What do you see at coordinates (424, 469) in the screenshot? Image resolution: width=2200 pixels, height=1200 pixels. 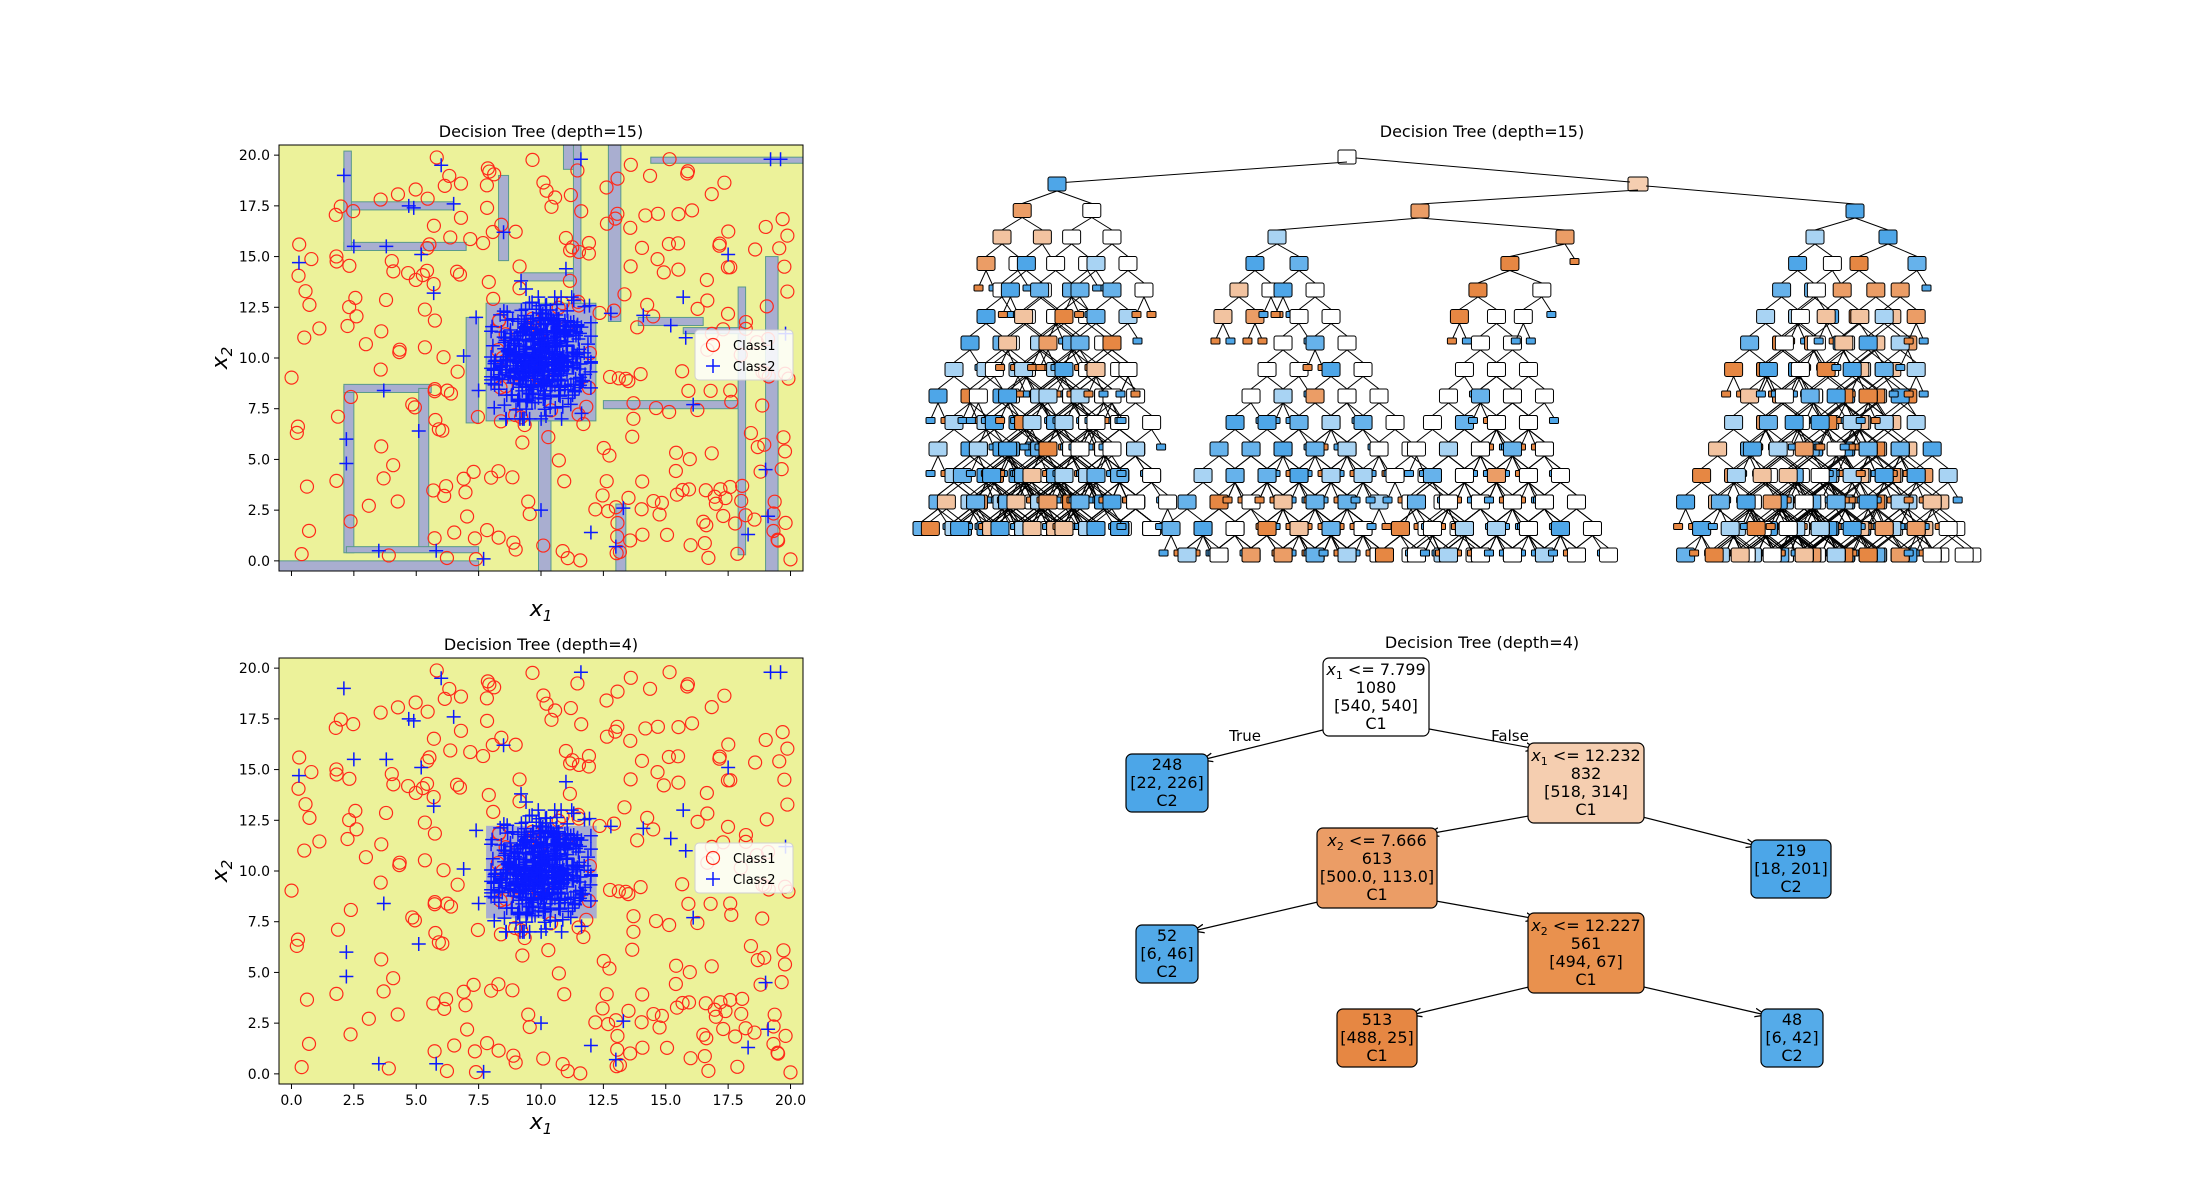 I see `class2-region` at bounding box center [424, 469].